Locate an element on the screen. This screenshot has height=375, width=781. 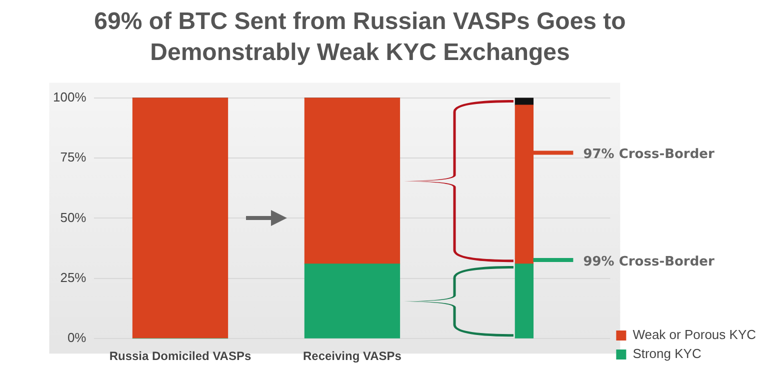
chart-title: 69% of BTC Sent from Russian VASPs Goes to Demonstrably Weak KYC Exchanges is located at coordinates (360, 37).